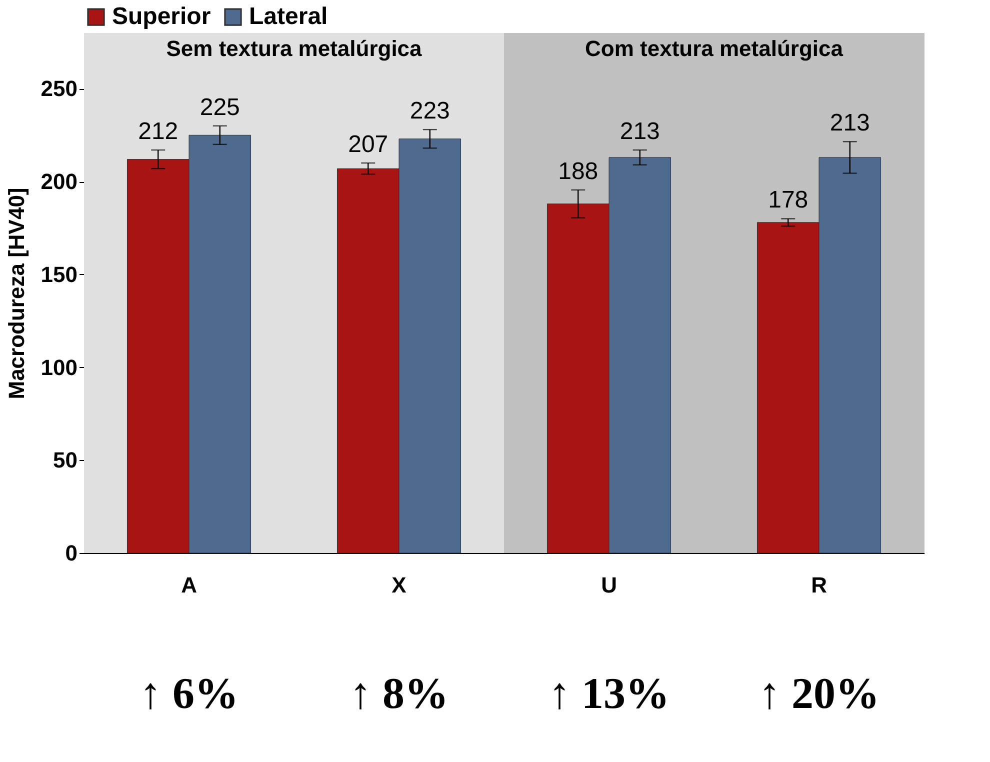 This screenshot has height=762, width=990. What do you see at coordinates (294, 48) in the screenshot?
I see `band-label: Sem textura metalúrgica` at bounding box center [294, 48].